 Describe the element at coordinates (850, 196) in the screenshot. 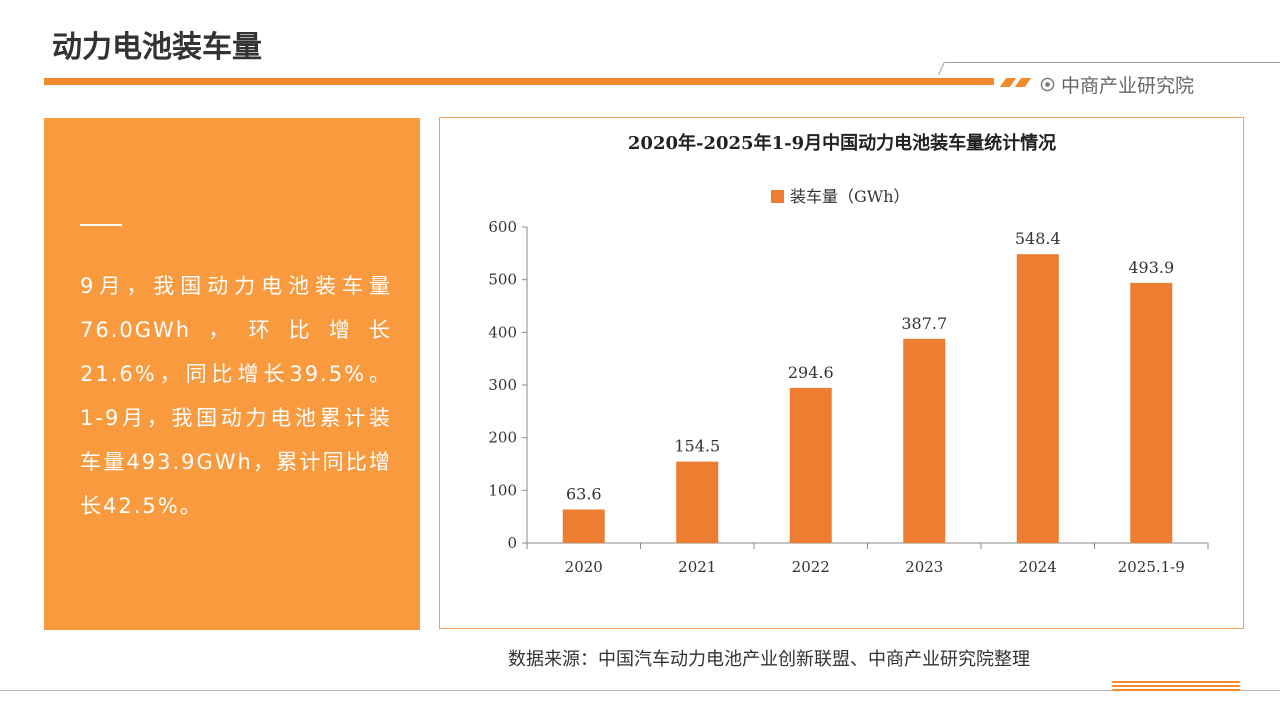

I see `legend-label: 装车量（GWh）` at that location.